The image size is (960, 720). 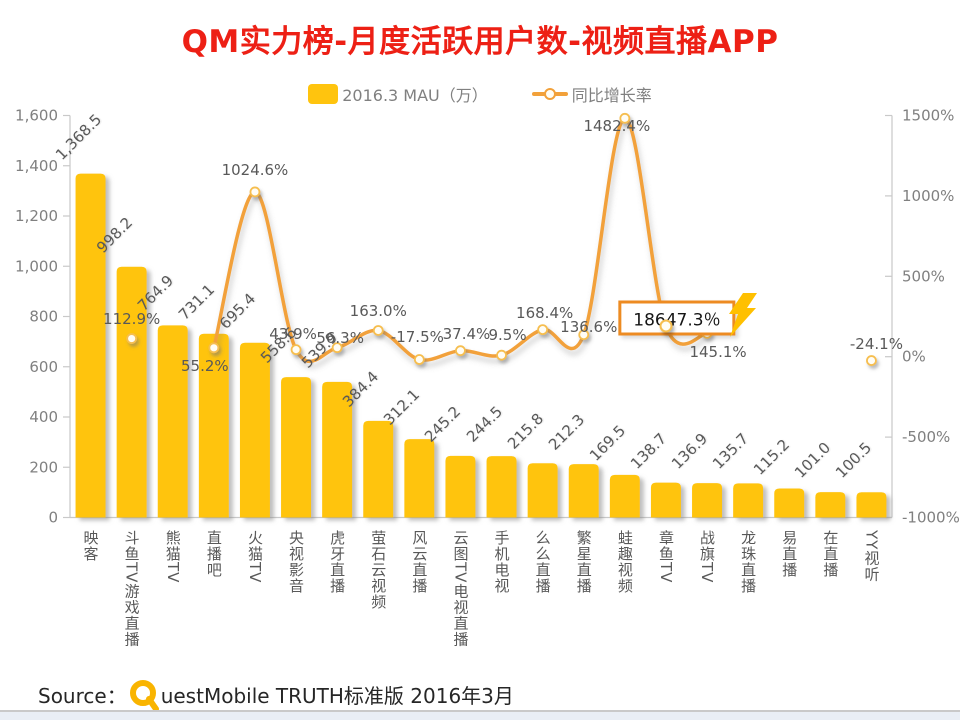 I want to click on bar-swatch-icon, so click(x=323, y=94).